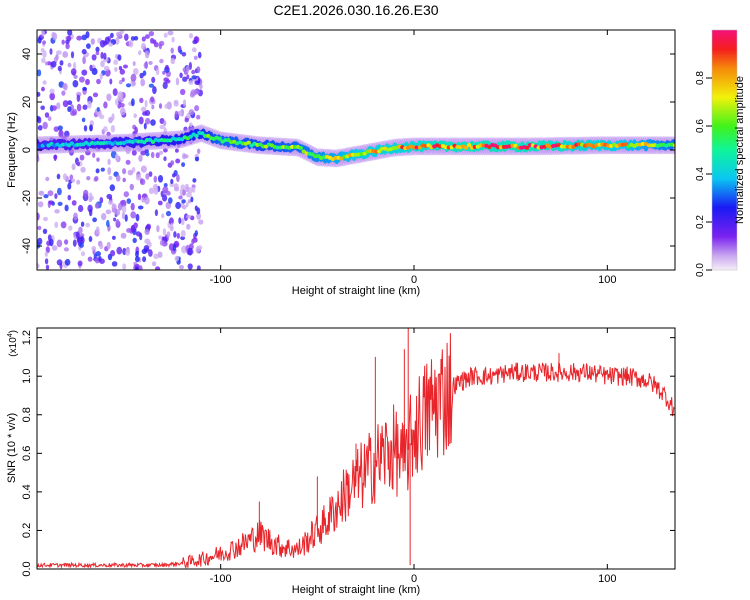  What do you see at coordinates (27, 568) in the screenshot?
I see `y-tick-label: 0.0` at bounding box center [27, 568].